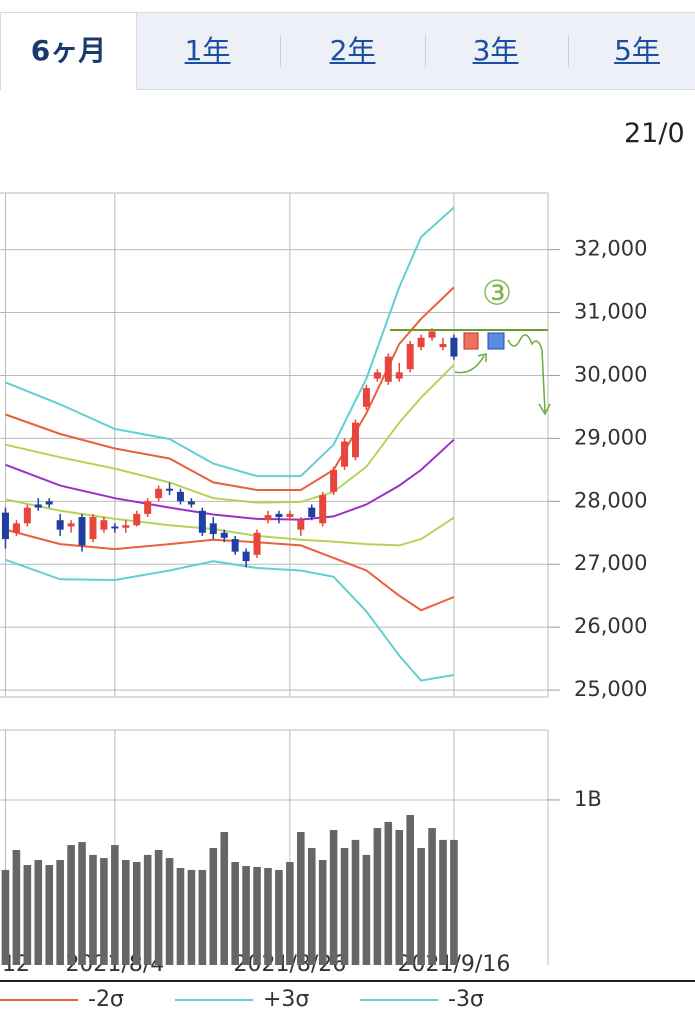 The width and height of the screenshot is (695, 1024). What do you see at coordinates (207, 50) in the screenshot?
I see `tab: 1年` at bounding box center [207, 50].